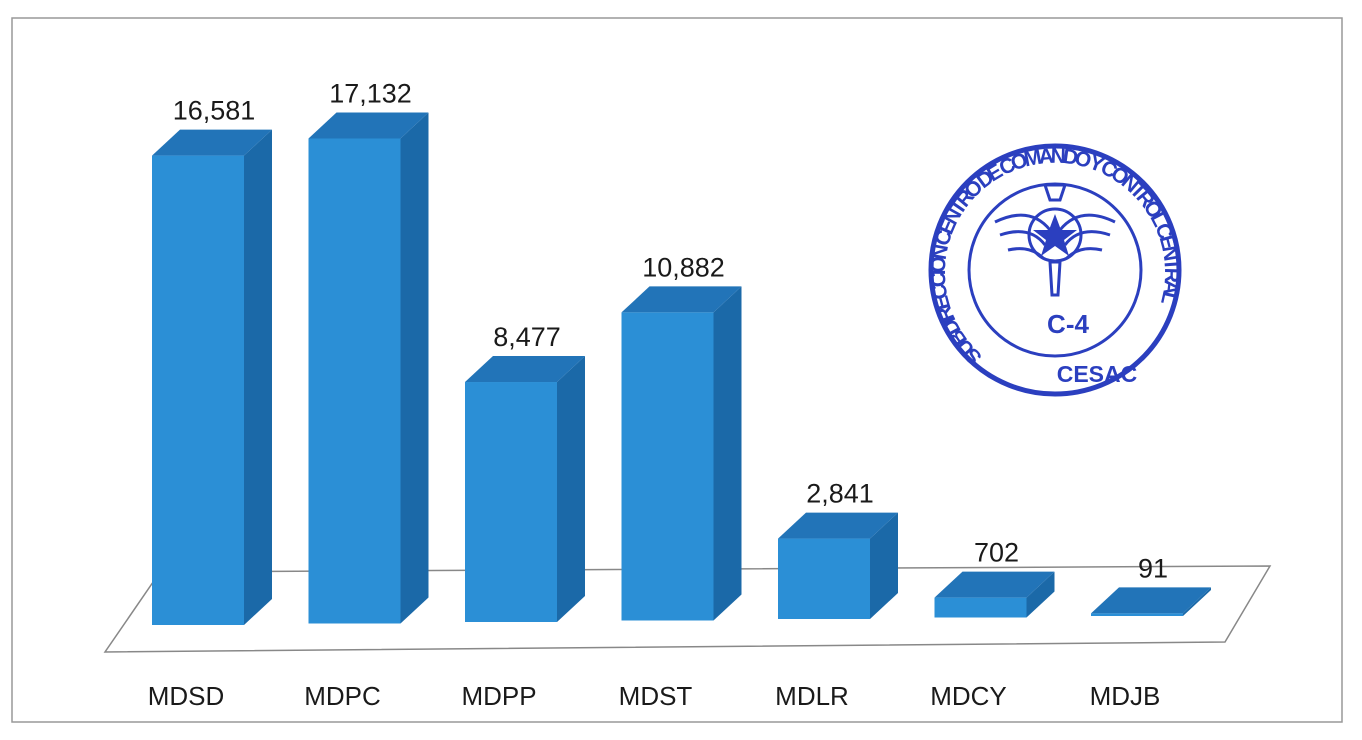  I want to click on x-tick-label: MDPC, so click(342, 696).